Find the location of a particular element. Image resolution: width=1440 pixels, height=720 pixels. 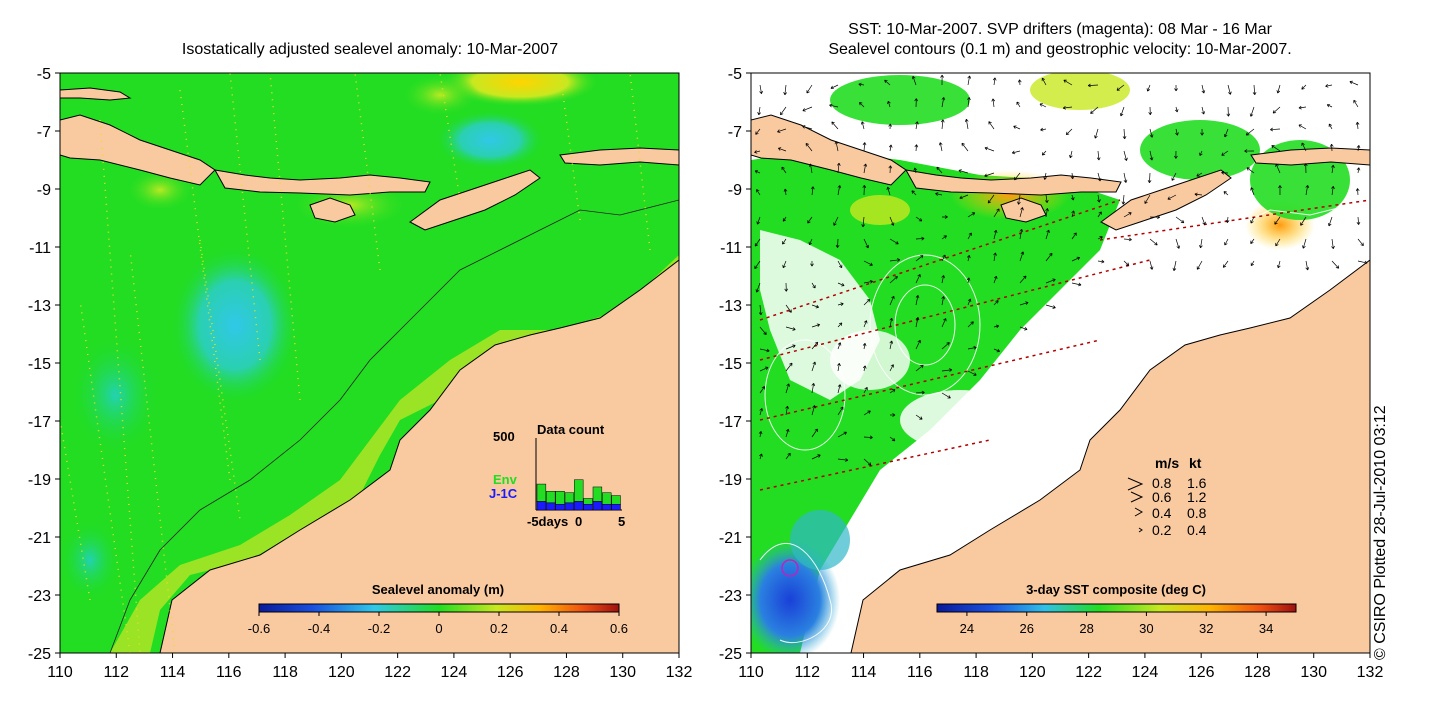

left-lat-tick-label: -13 is located at coordinates (39, 306).